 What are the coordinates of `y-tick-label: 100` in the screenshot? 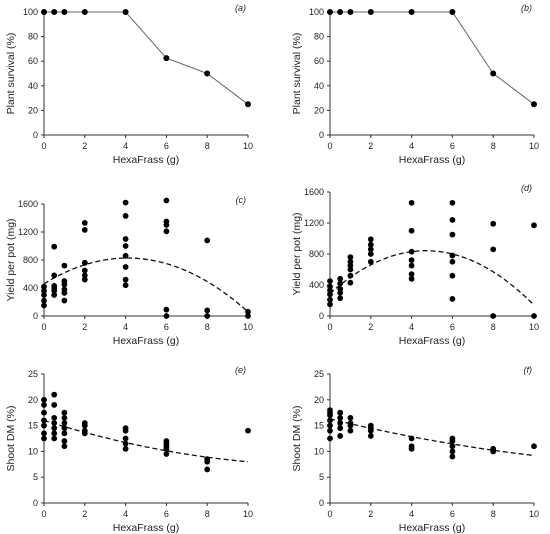 It's located at (316, 12).